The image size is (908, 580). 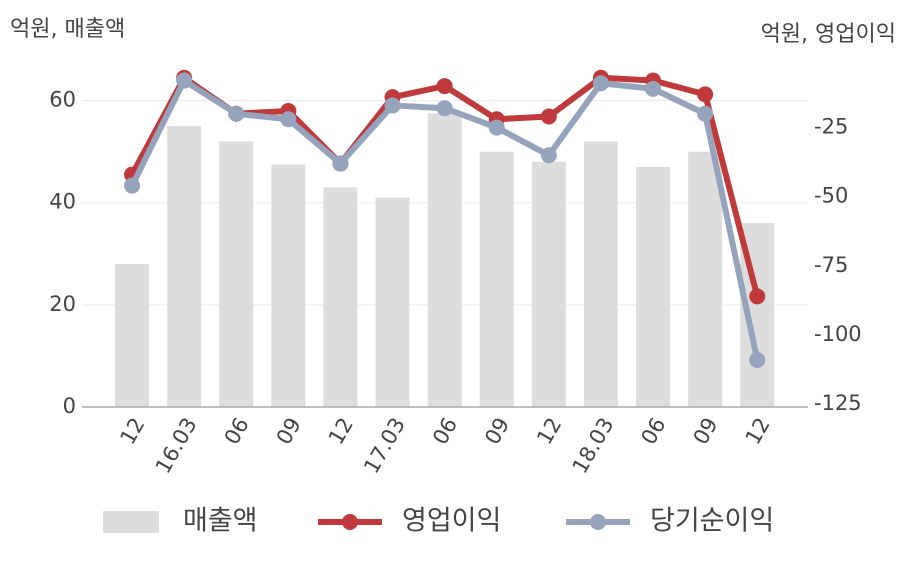 What do you see at coordinates (451, 521) in the screenshot?
I see `legend-label: 영업이익` at bounding box center [451, 521].